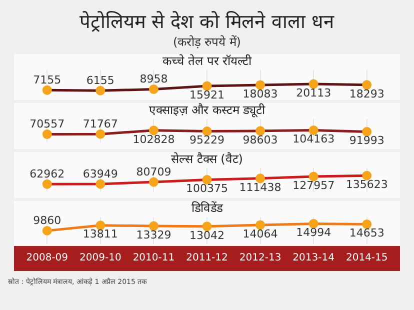 The width and height of the screenshot is (414, 310). Describe the element at coordinates (207, 22) in the screenshot. I see `chart-title: पेट्रोलियम से देश को मिलने वाला धन` at that location.